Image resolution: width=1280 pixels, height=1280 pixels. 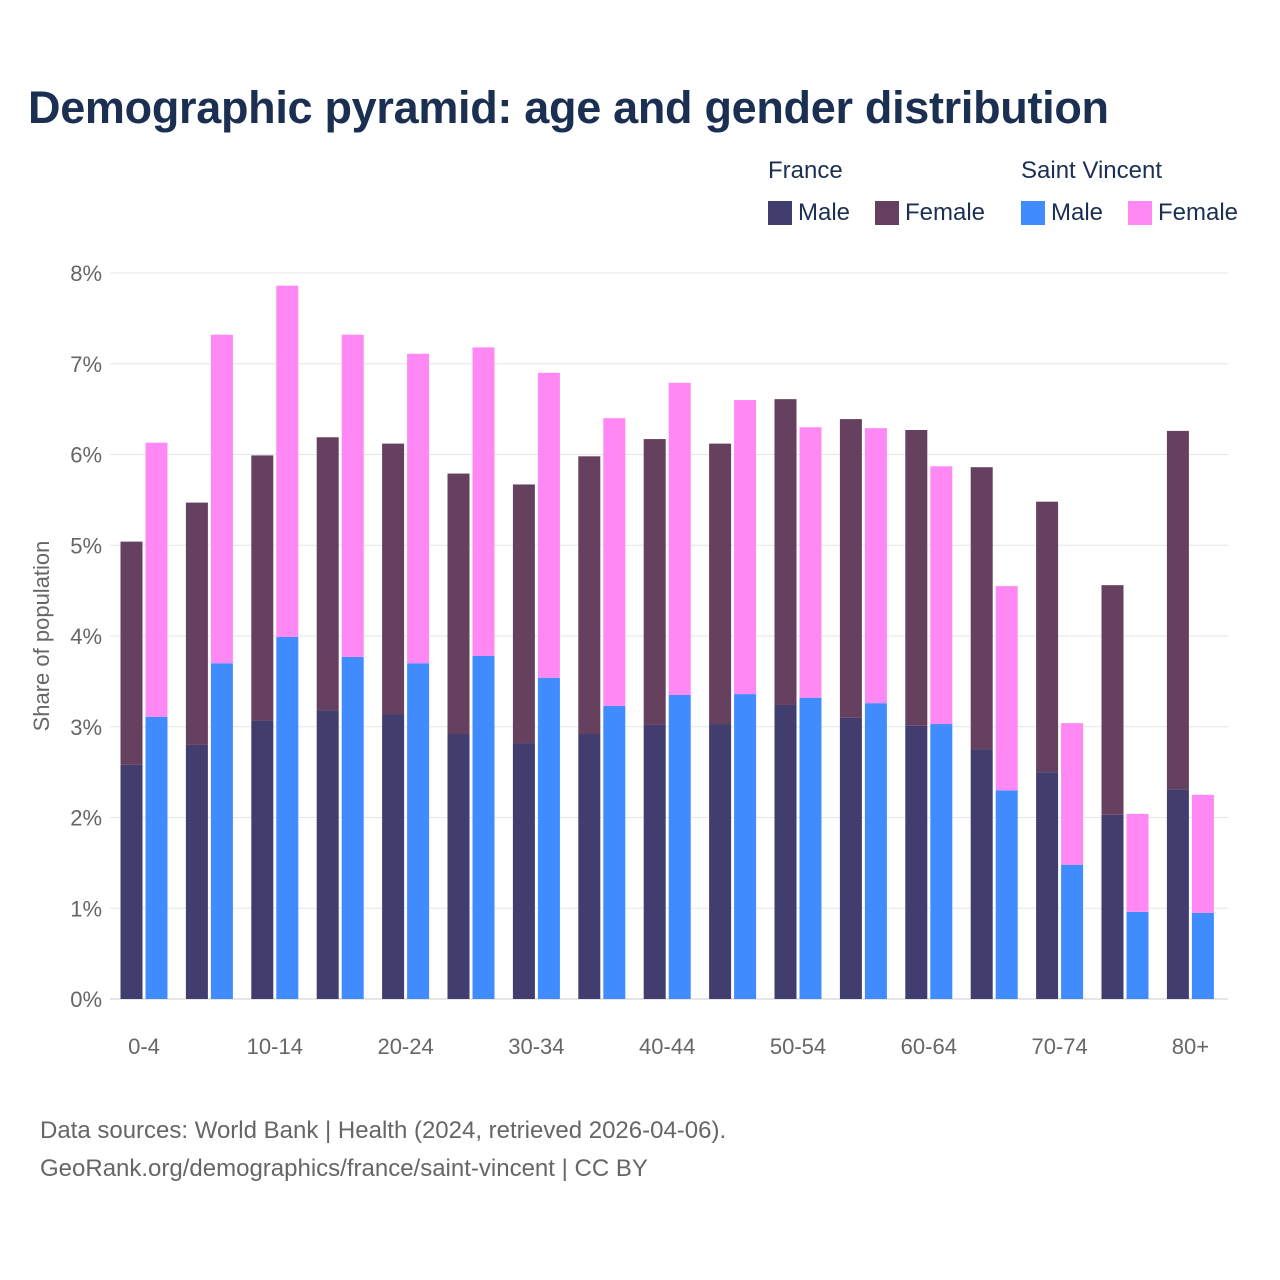 What do you see at coordinates (86, 545) in the screenshot?
I see `y-tick-label: 5%` at bounding box center [86, 545].